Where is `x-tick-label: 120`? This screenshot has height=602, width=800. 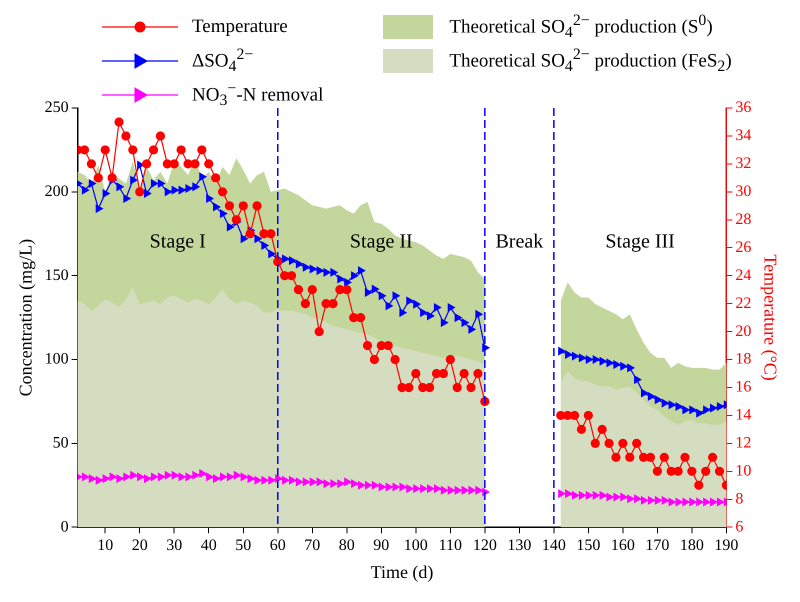 x-tick-label: 120 is located at coordinates (484, 545).